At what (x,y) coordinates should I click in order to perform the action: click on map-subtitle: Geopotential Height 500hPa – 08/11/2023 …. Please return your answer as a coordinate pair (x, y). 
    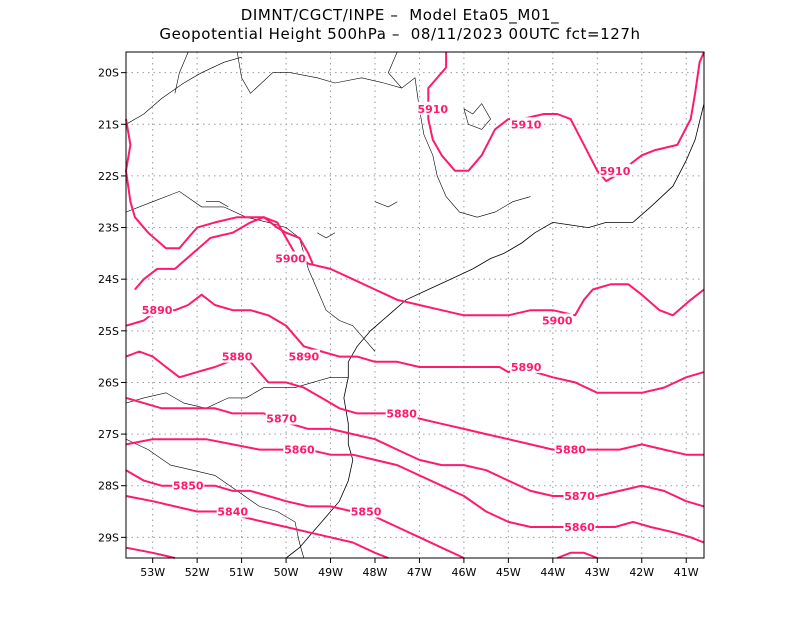
    Looking at the image, I should click on (400, 34).